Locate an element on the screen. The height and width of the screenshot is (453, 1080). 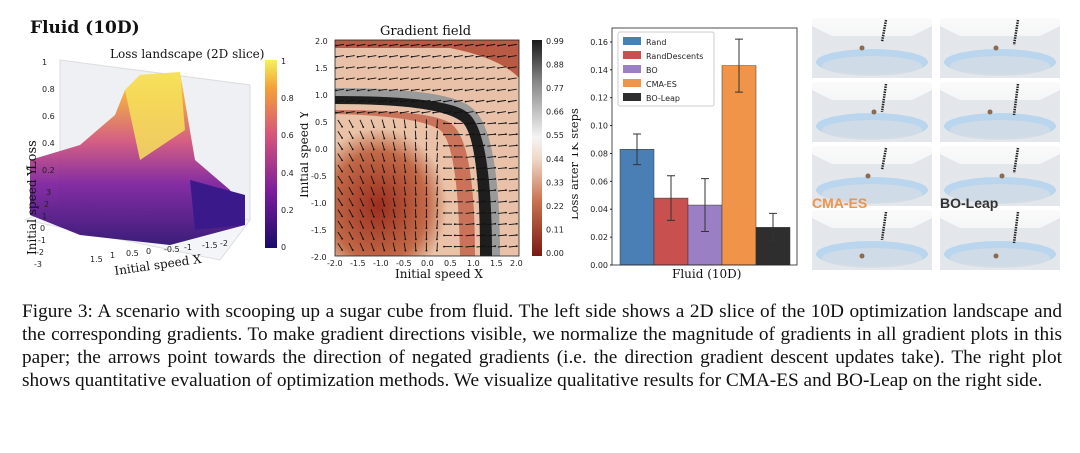
gf-x-tick: 1.5 is located at coordinates (496, 263).